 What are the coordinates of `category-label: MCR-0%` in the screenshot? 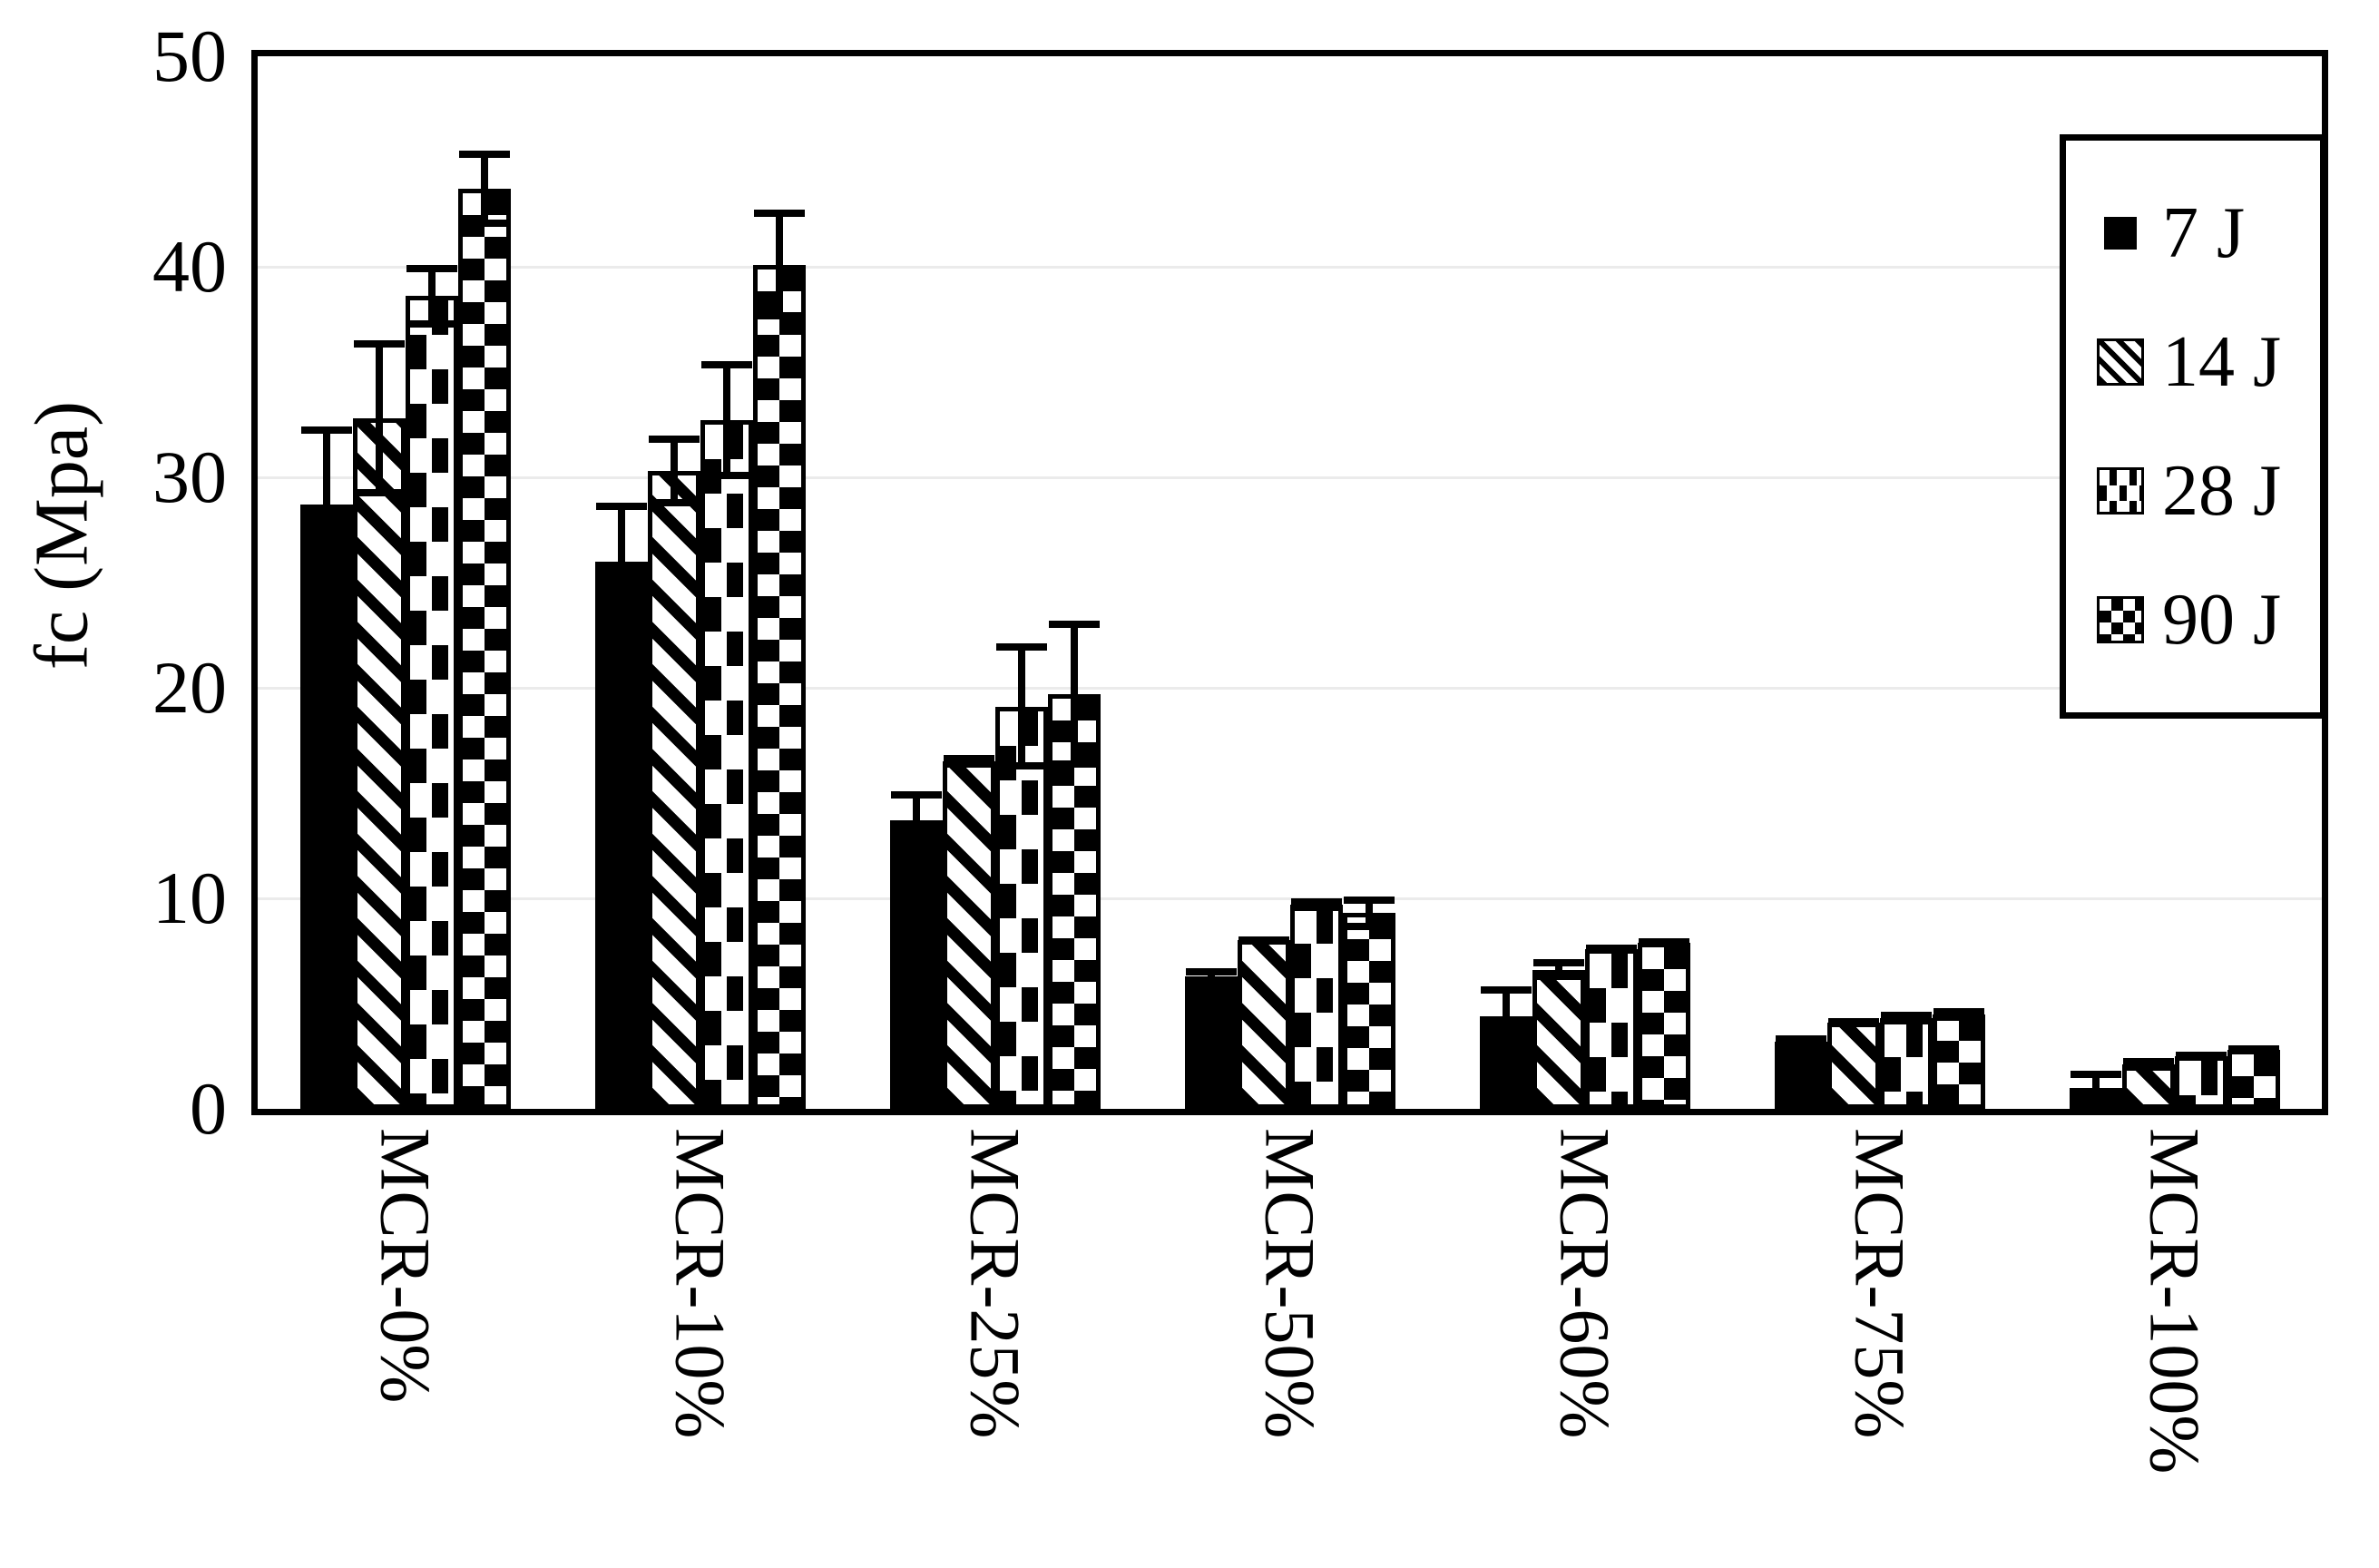 It's located at (405, 1265).